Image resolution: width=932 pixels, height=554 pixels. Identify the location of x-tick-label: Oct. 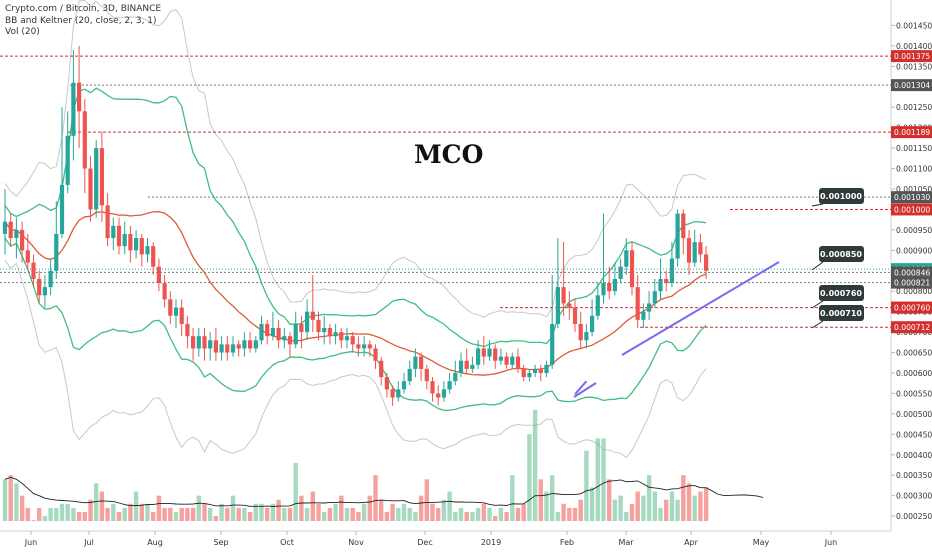
(287, 542).